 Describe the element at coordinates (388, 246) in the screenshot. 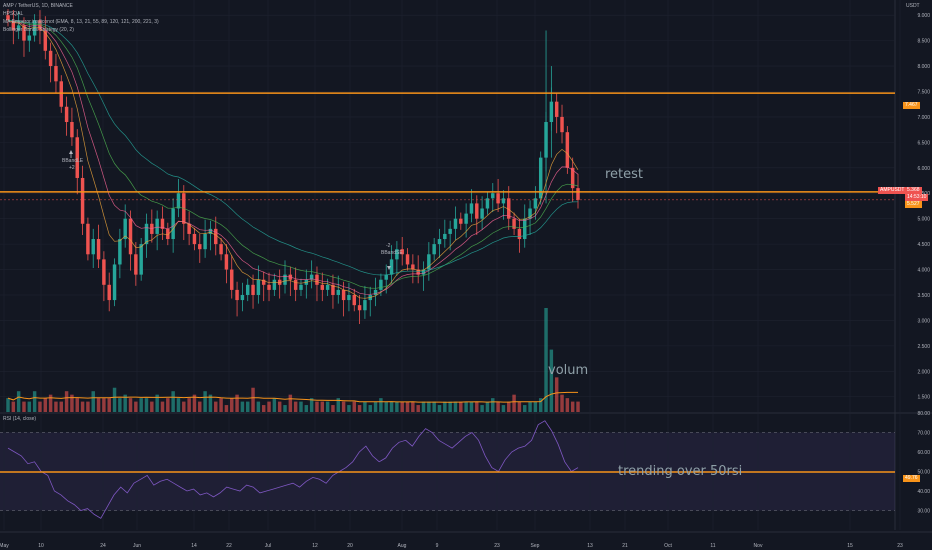

I see `signal-bbandse-label: -2` at that location.